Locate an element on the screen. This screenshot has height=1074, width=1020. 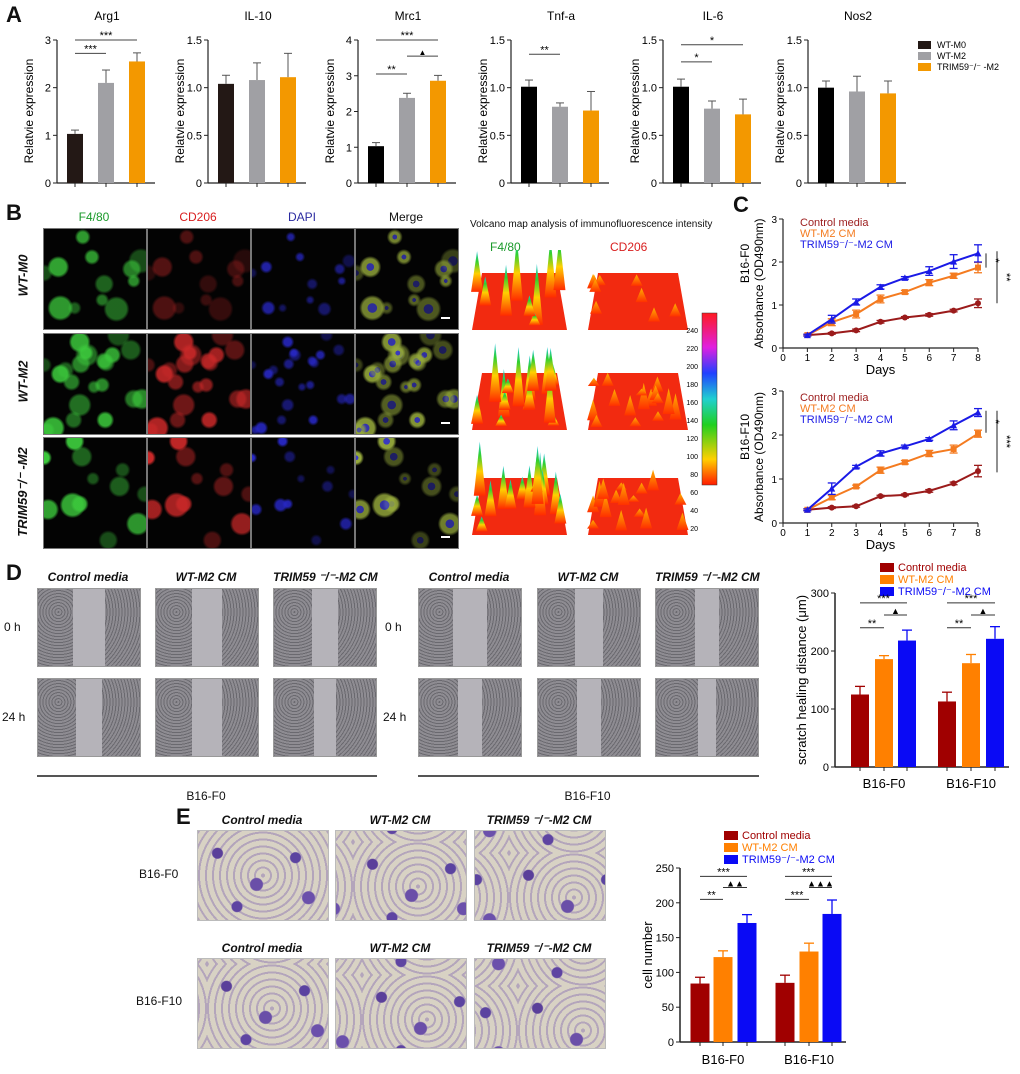
colorbar-tick-label: 240 is located at coordinates (692, 331).